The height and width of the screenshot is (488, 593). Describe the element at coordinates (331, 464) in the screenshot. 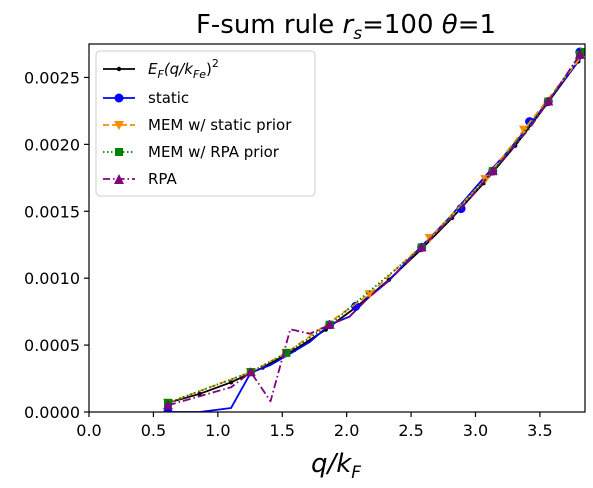

I see `x-axis-label-main: q/k` at that location.